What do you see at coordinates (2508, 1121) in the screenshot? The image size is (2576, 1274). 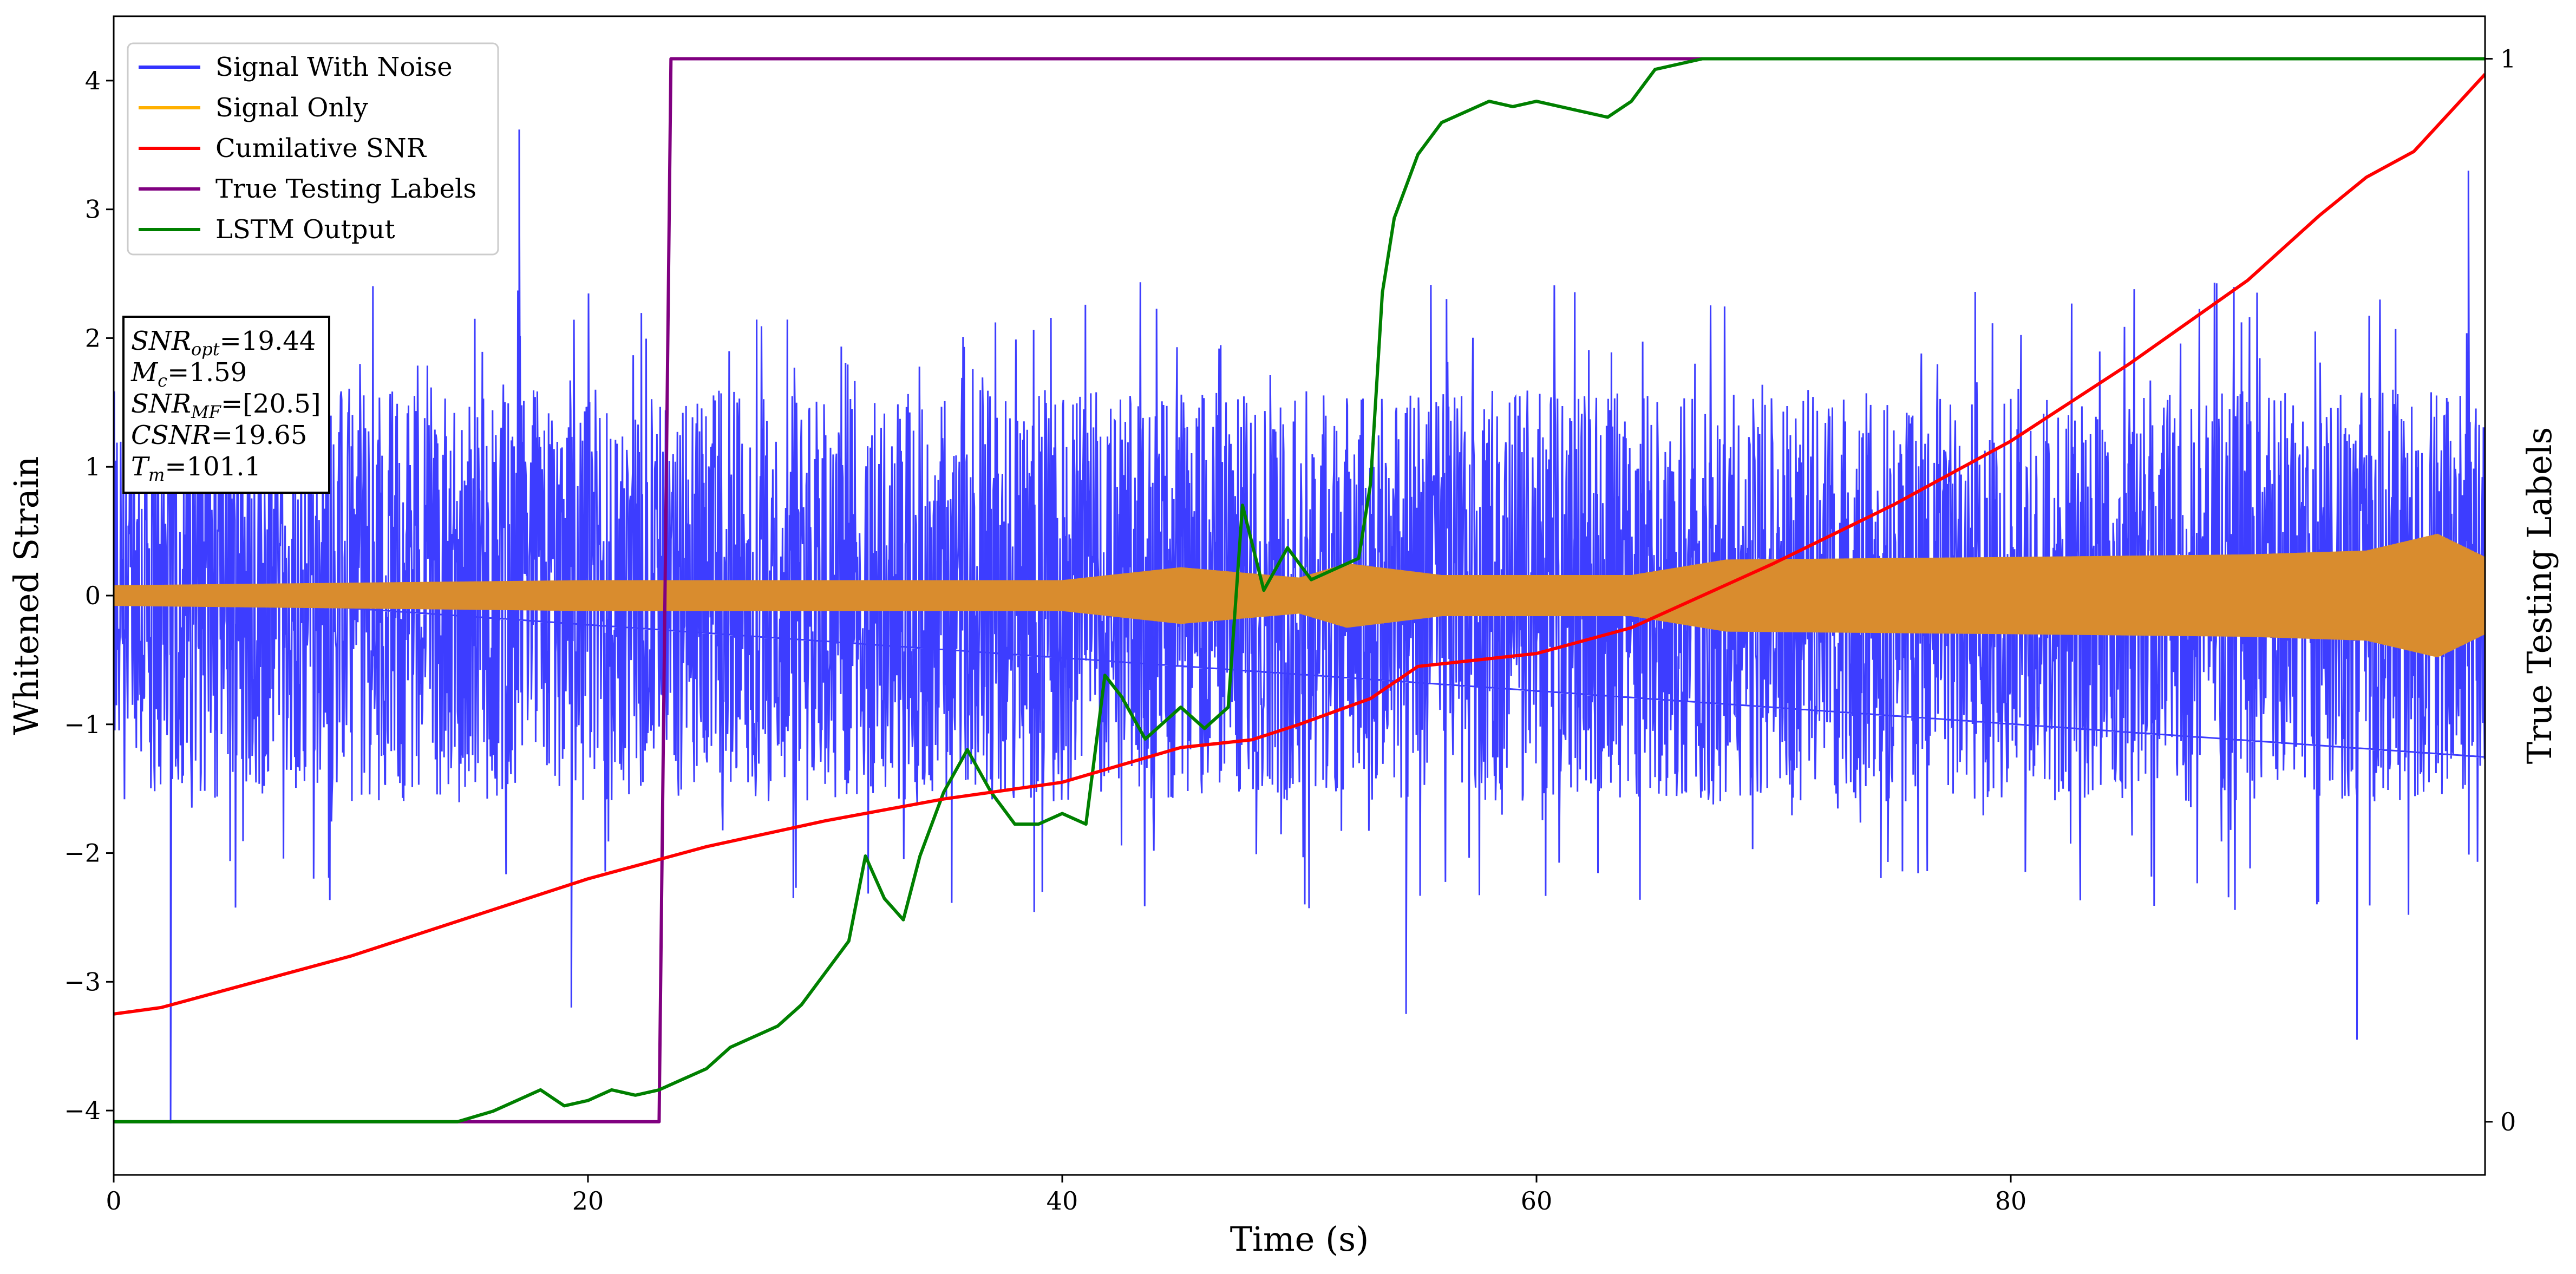 I see `y2-tick-label: 0` at bounding box center [2508, 1121].